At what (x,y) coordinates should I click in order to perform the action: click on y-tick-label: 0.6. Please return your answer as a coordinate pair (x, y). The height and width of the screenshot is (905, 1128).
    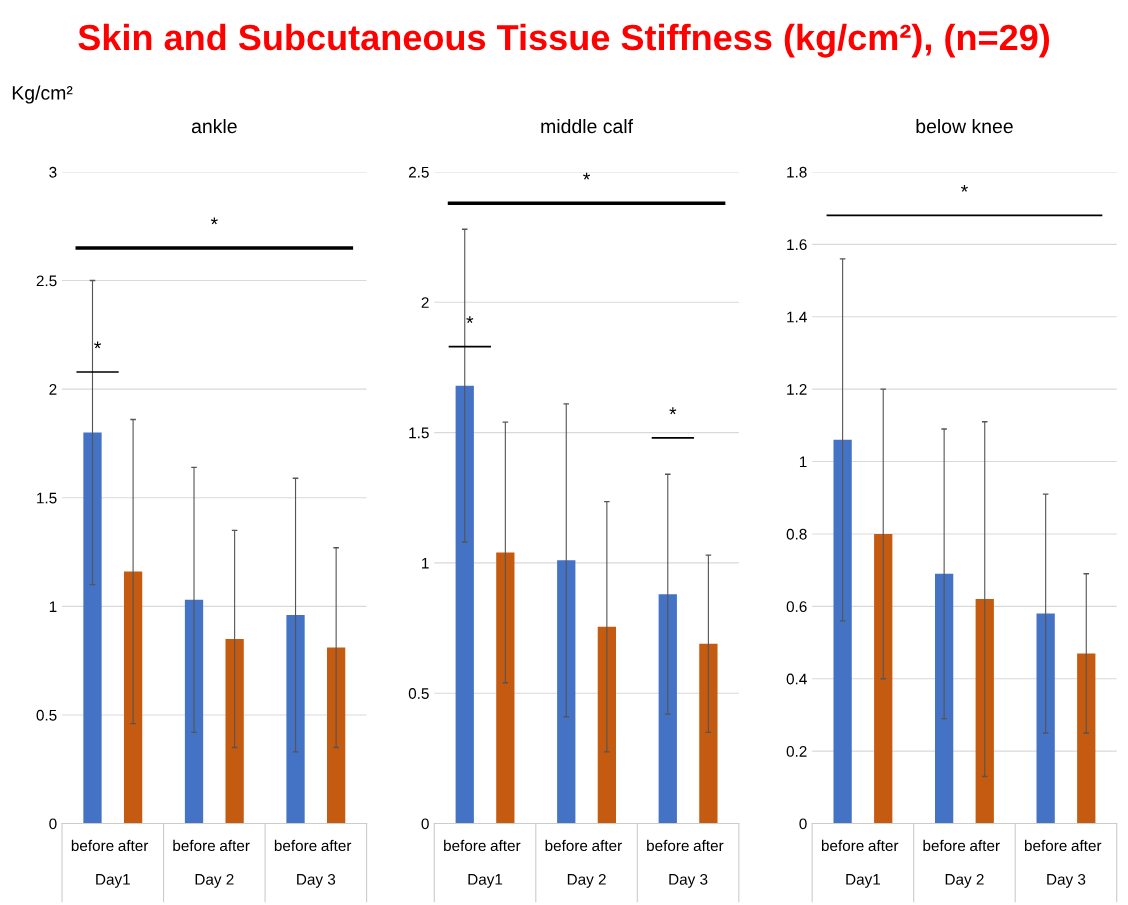
    Looking at the image, I should click on (796, 607).